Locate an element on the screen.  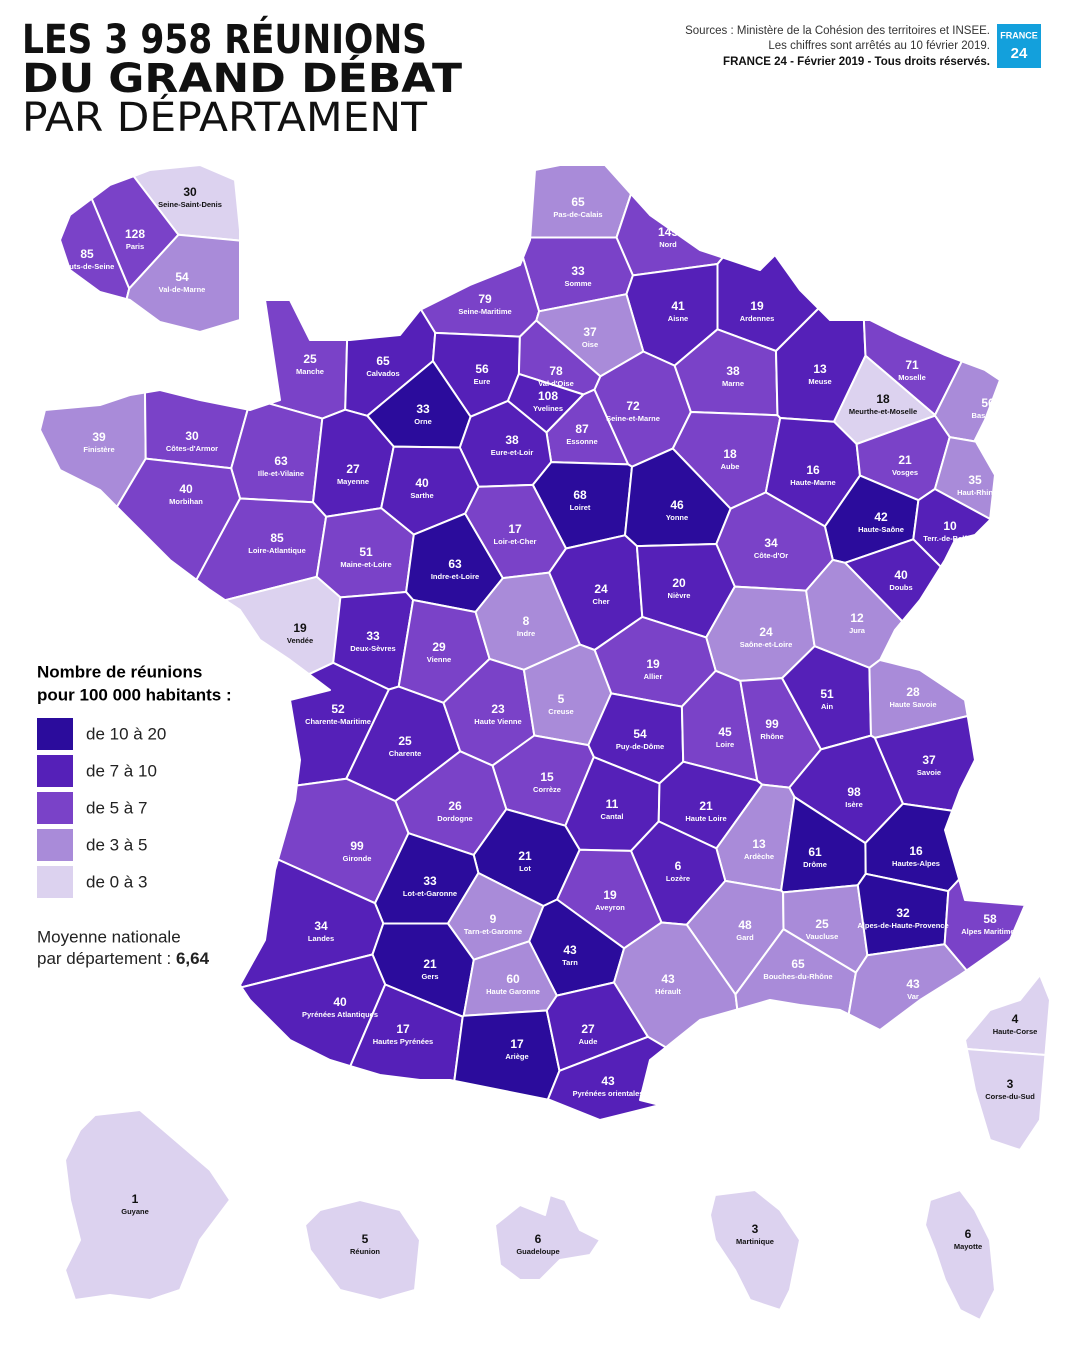
region-count: 25 is located at coordinates (405, 741).